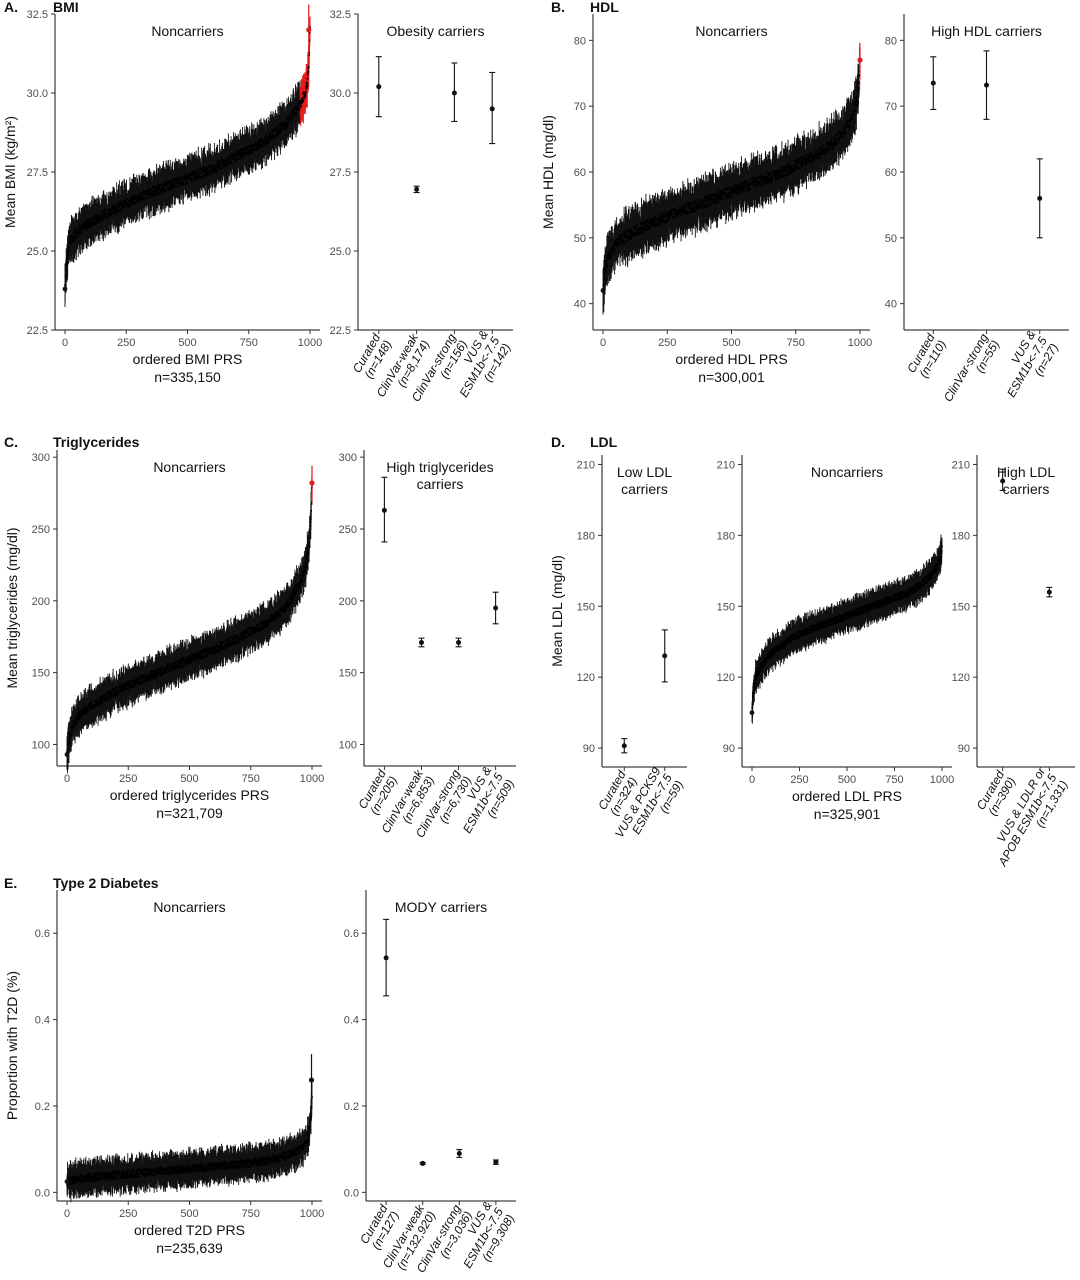 The height and width of the screenshot is (1280, 1080). What do you see at coordinates (41, 602) in the screenshot?
I see `tg-noncarriers-ytick-label-2: 200` at bounding box center [41, 602].